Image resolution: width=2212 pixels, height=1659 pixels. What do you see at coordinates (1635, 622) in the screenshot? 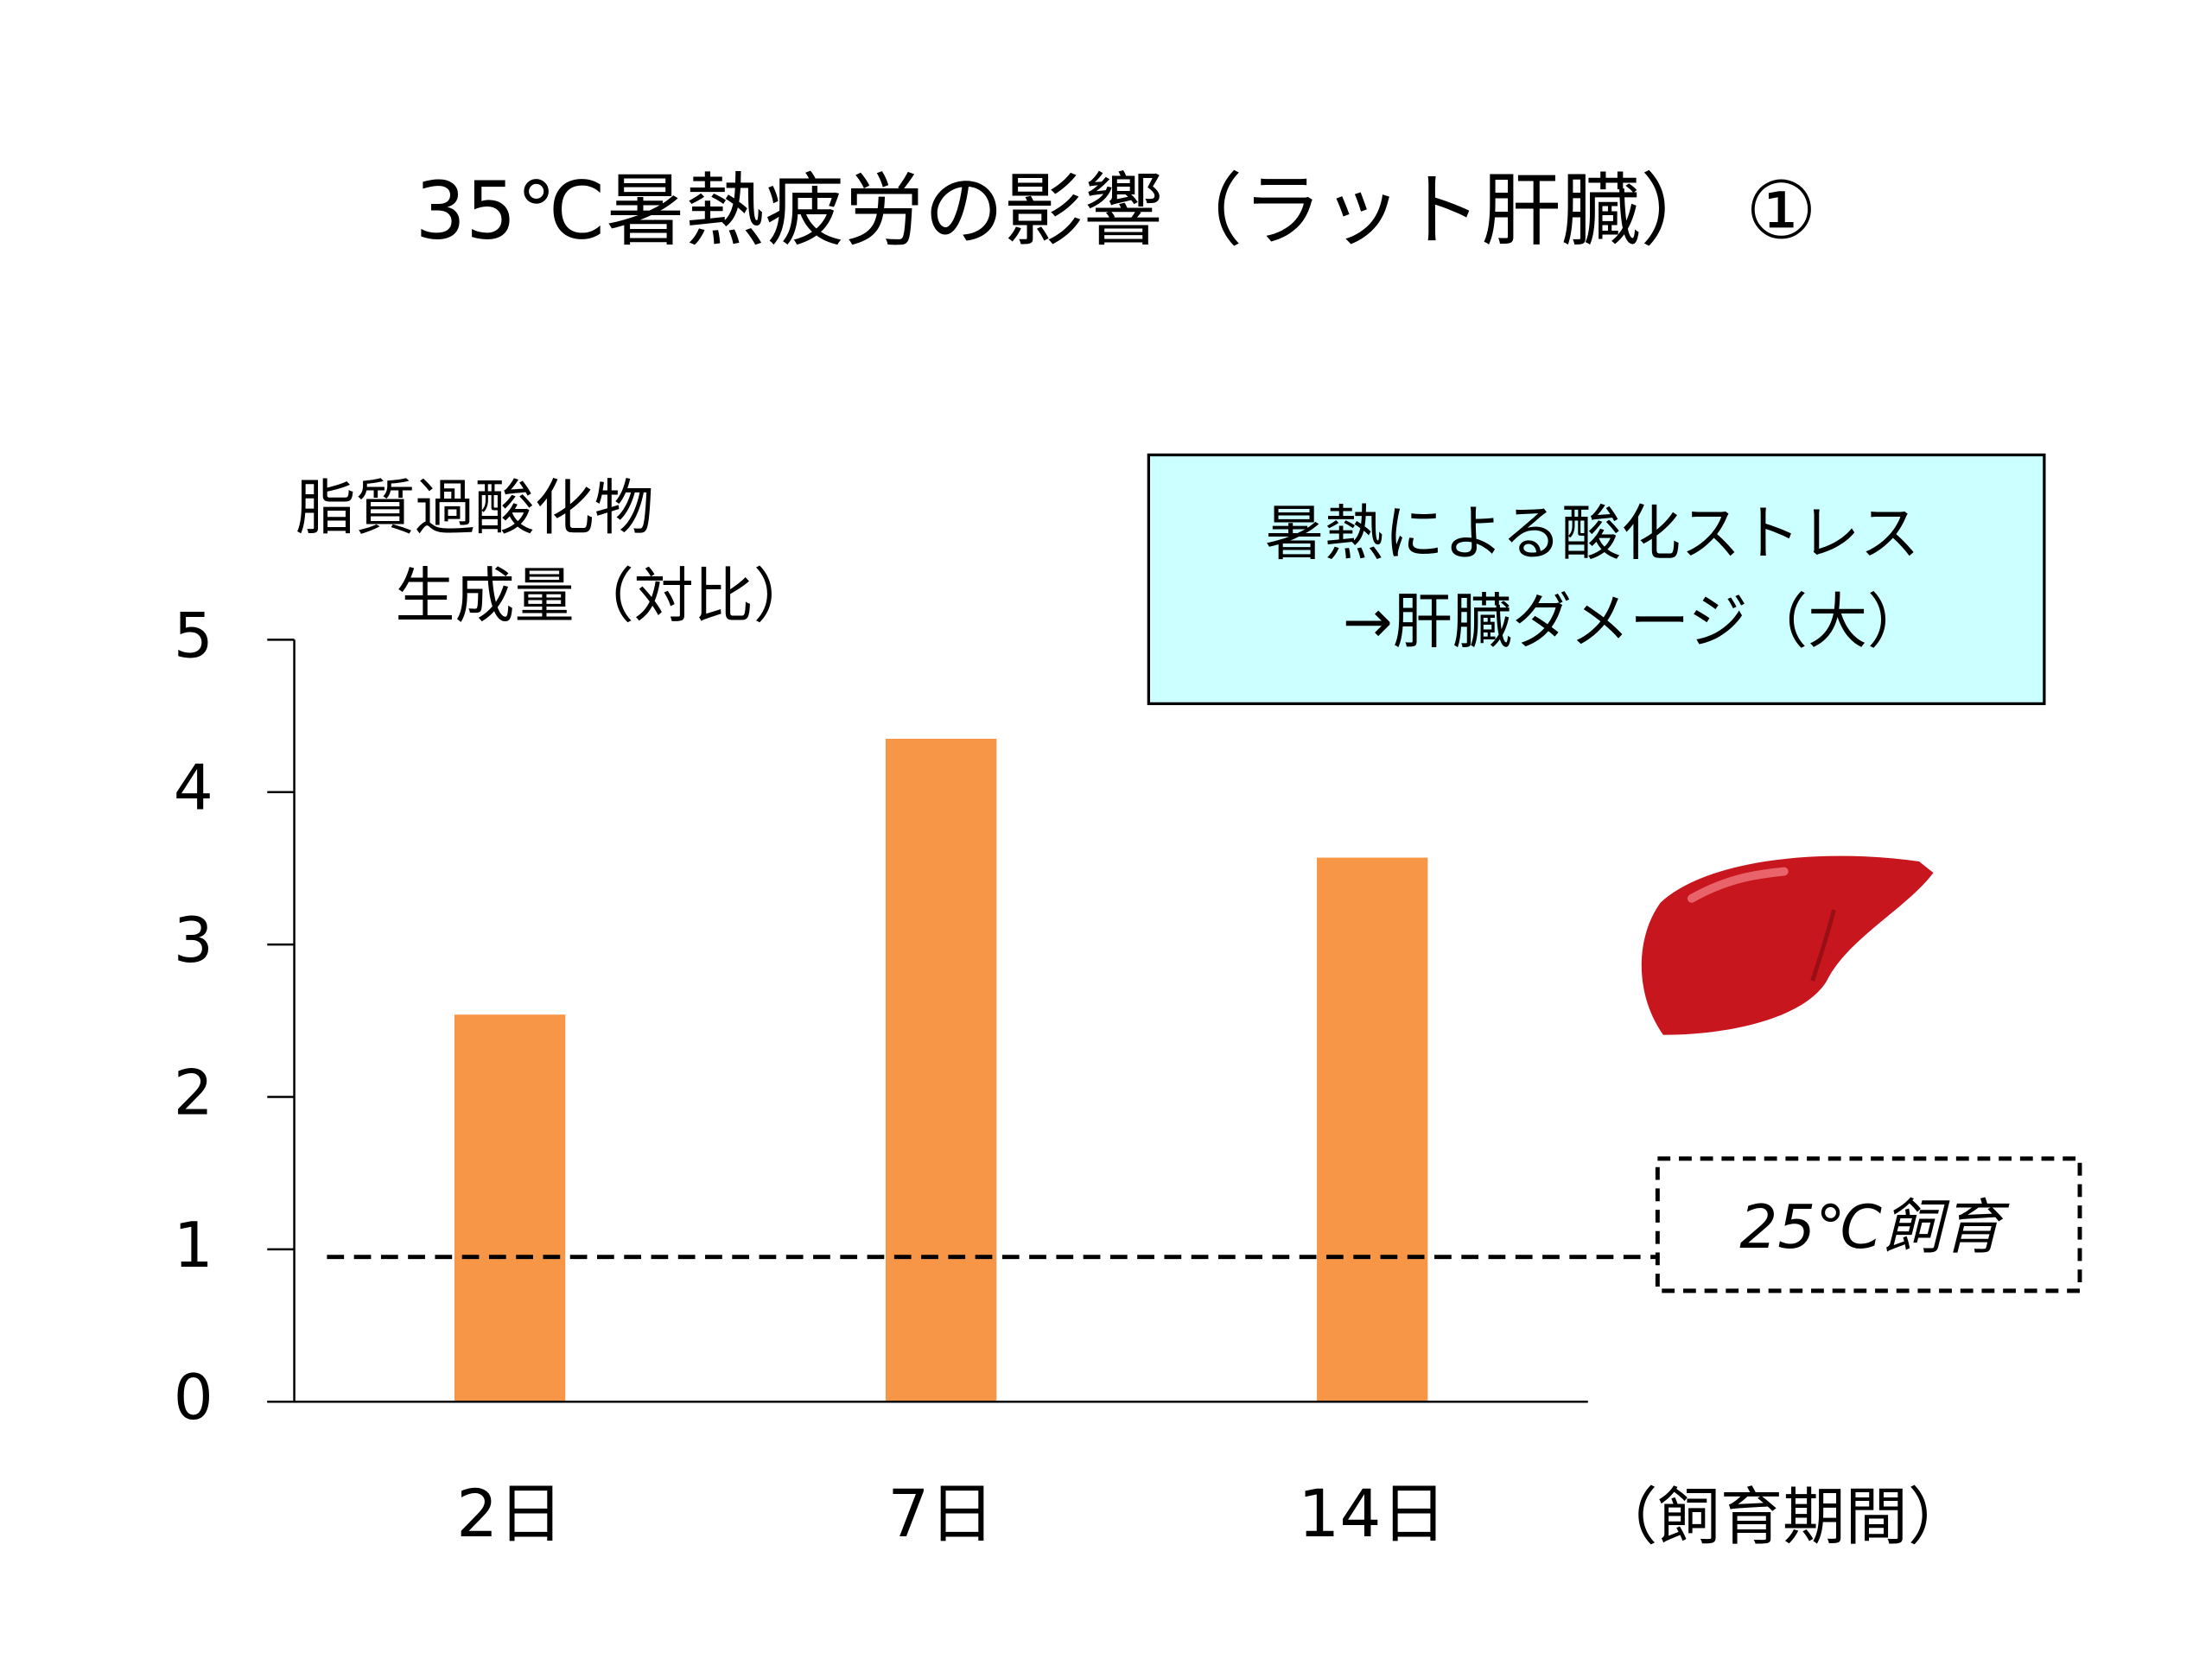
I see `annotation: →肝臓ダメージ（大）` at bounding box center [1635, 622].